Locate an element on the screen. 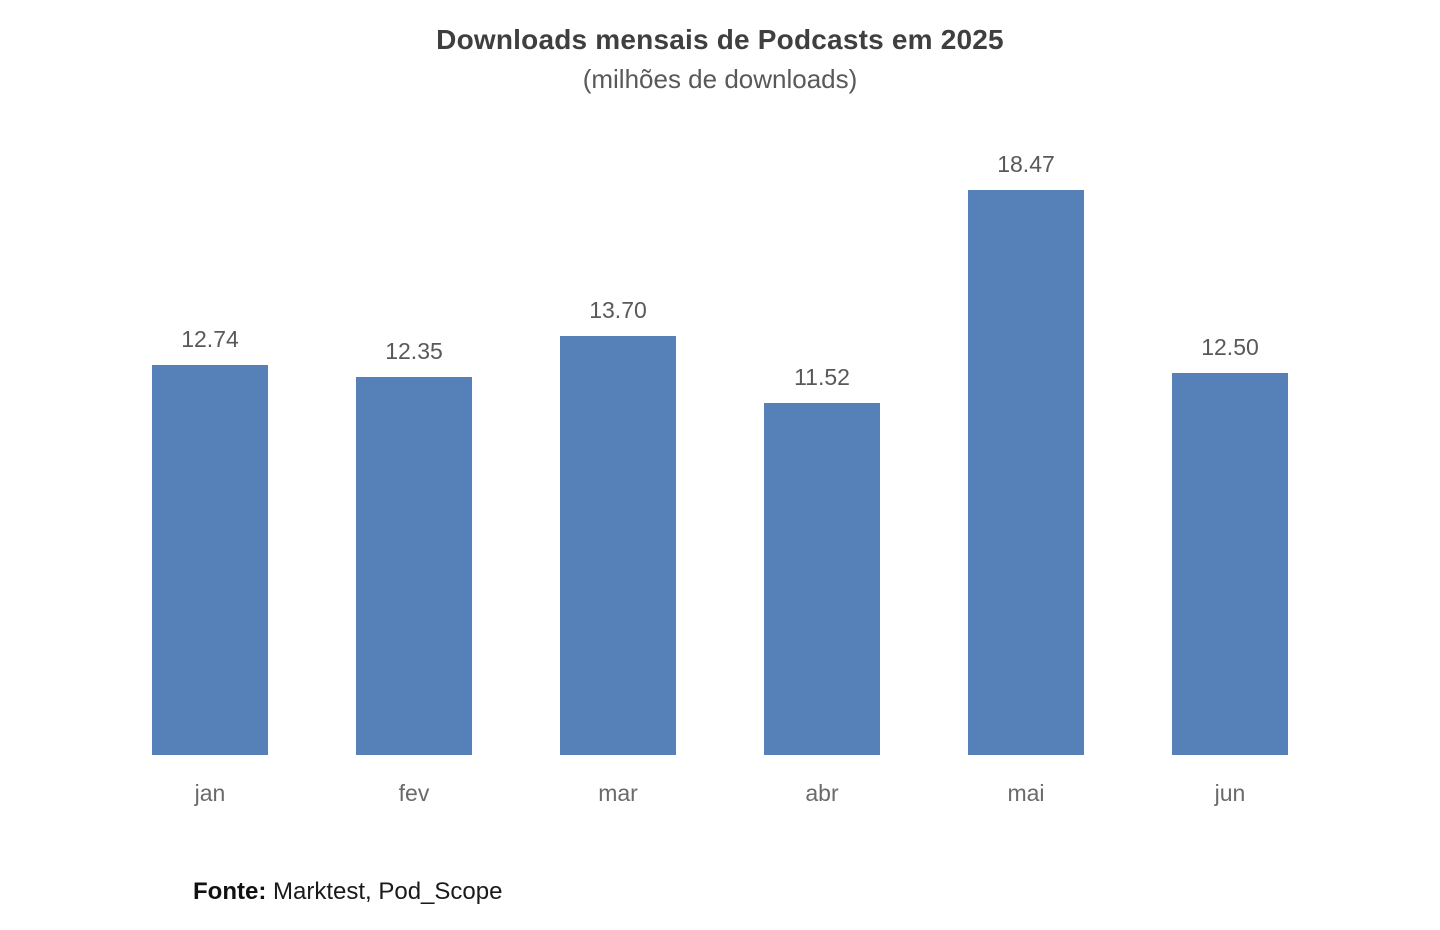  chart-subtitle: (milhões de downloads) is located at coordinates (720, 79).